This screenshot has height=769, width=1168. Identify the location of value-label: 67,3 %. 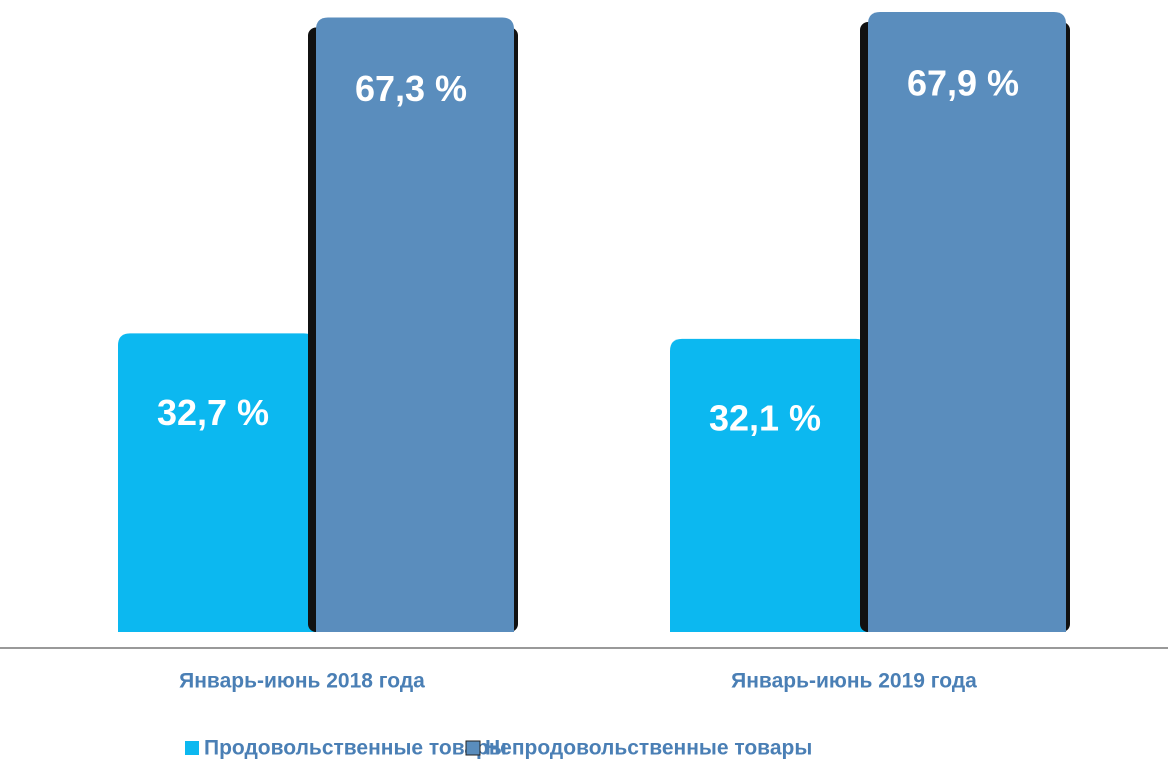
(411, 88).